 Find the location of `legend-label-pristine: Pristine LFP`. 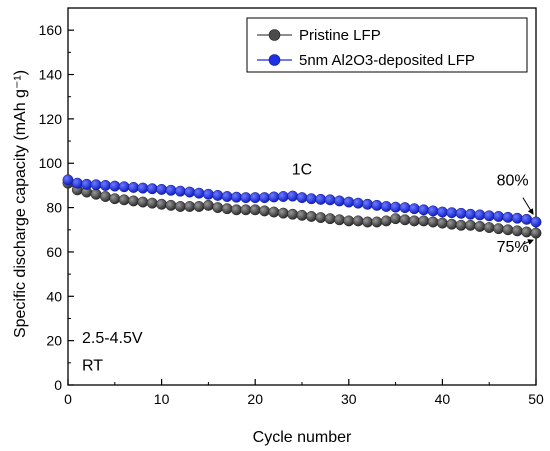

legend-label-pristine: Pristine LFP is located at coordinates (340, 35).